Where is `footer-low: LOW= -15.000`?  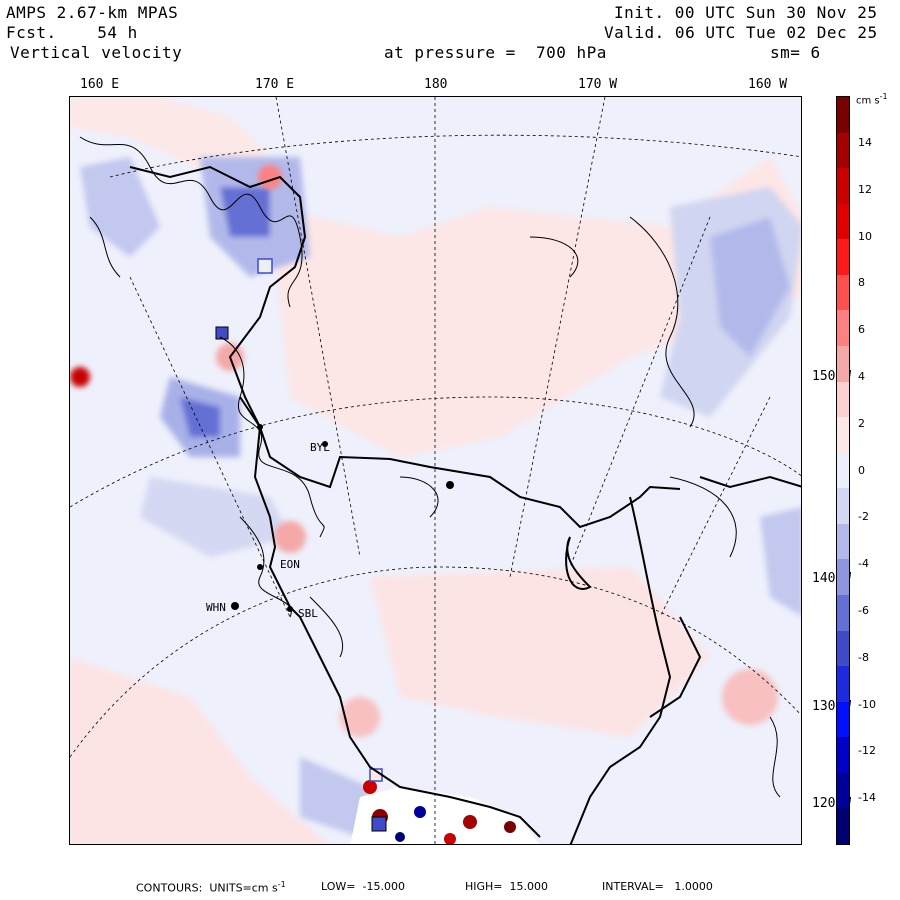 footer-low: LOW= -15.000 is located at coordinates (363, 886).